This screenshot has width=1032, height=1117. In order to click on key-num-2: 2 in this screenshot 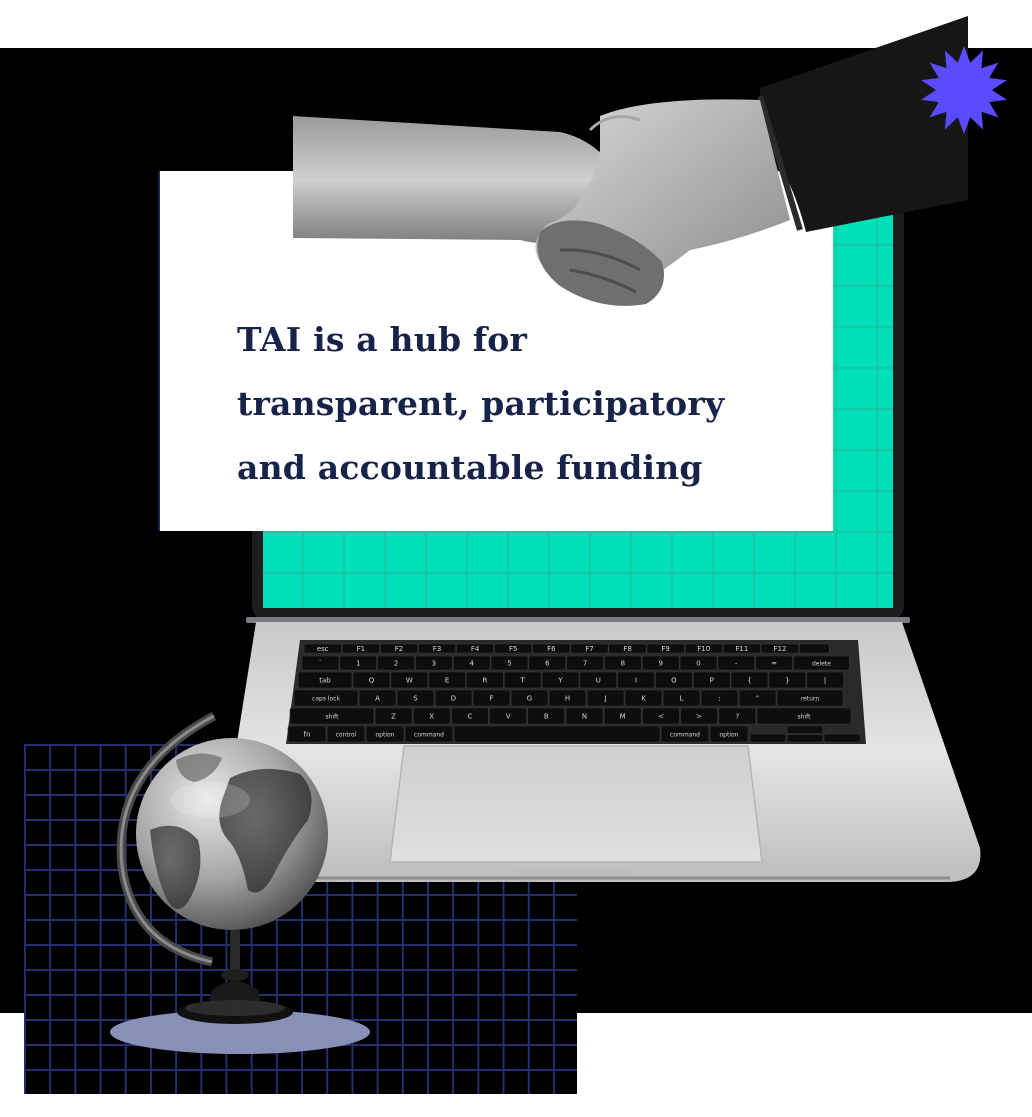, I will do `click(396, 663)`.